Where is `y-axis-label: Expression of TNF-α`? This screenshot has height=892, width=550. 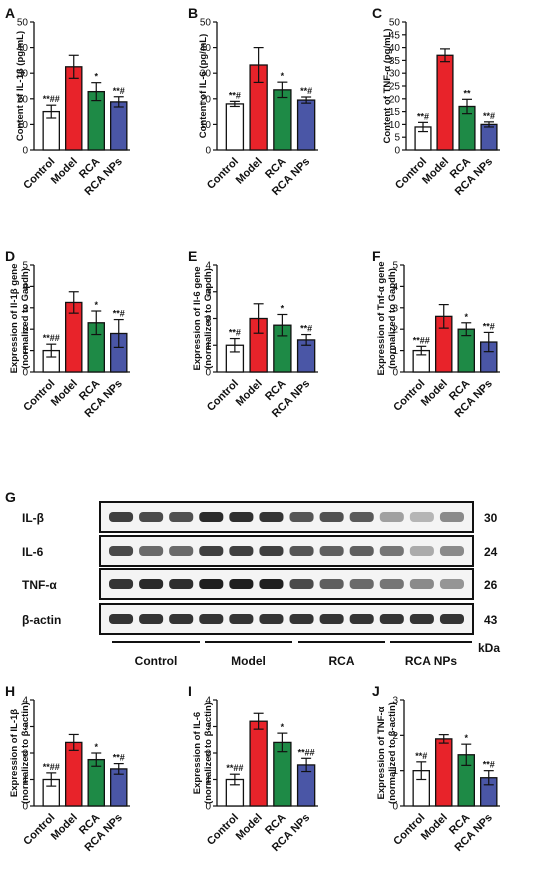 y-axis-label: Expression of TNF-α is located at coordinates (381, 752).